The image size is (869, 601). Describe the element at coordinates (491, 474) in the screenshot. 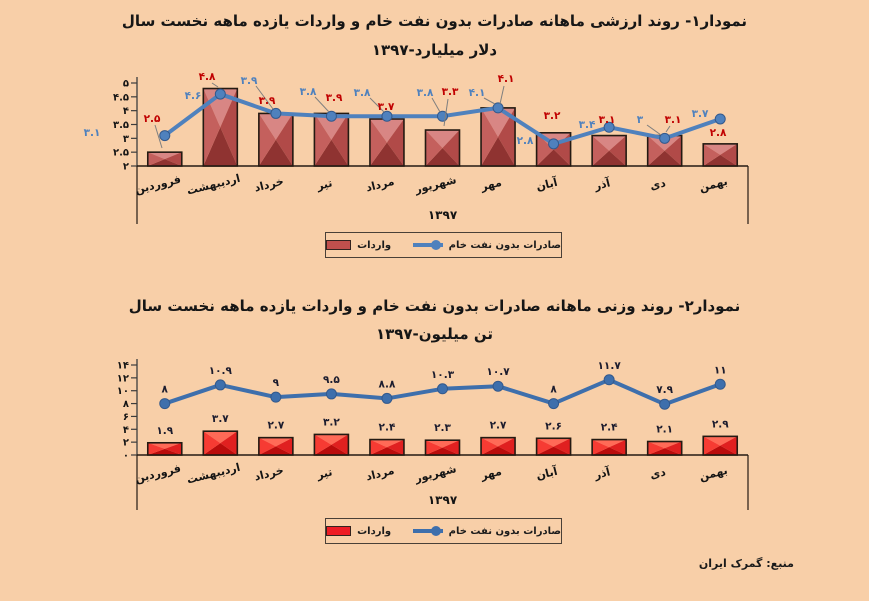

I see `month-label: مهر` at that location.